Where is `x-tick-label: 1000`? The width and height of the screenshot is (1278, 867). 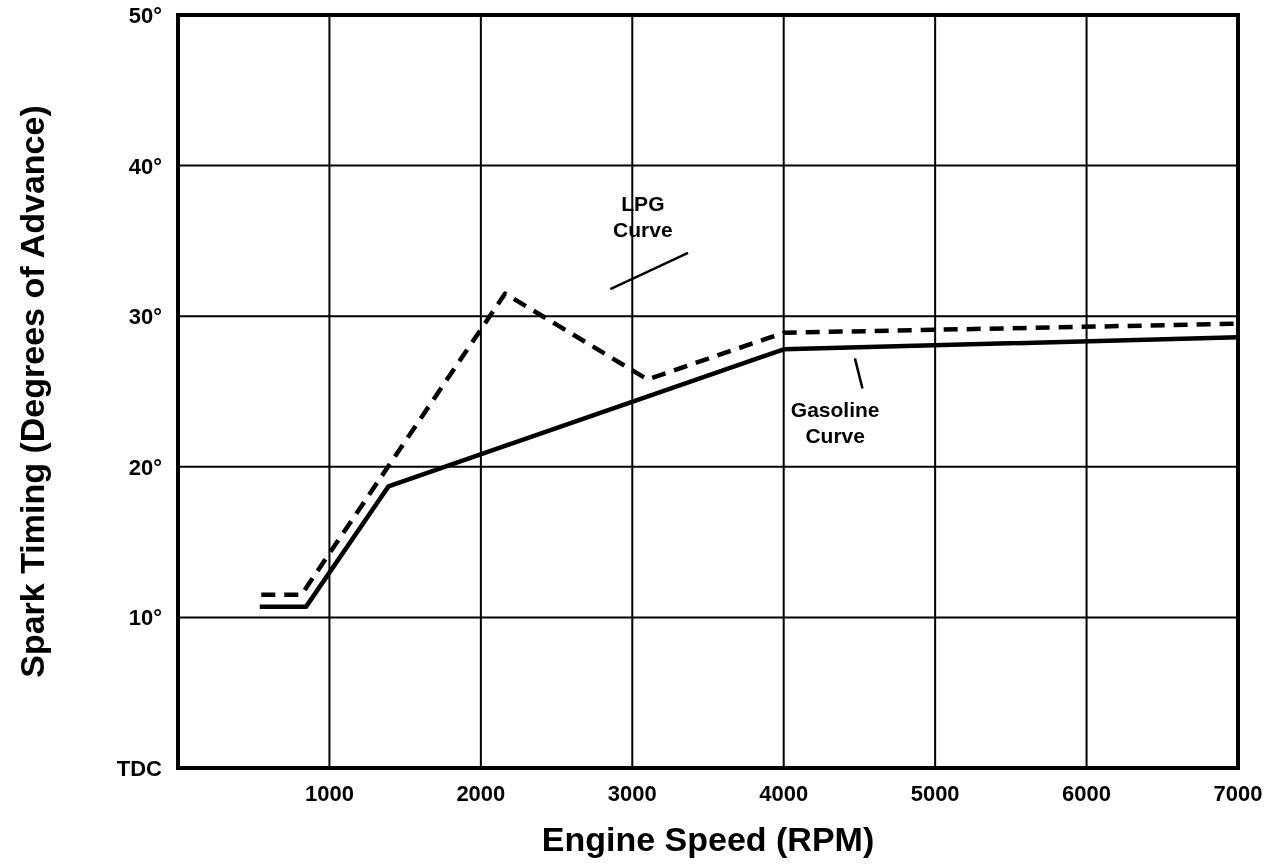
x-tick-label: 1000 is located at coordinates (329, 793).